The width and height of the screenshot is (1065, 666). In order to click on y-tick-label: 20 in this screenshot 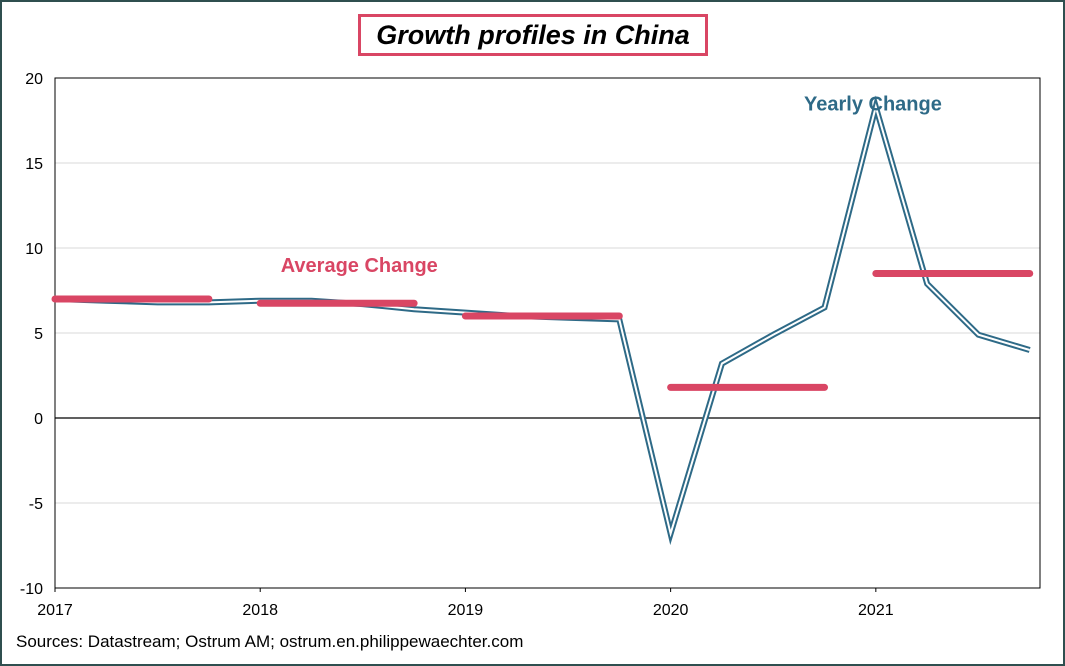, I will do `click(34, 79)`.